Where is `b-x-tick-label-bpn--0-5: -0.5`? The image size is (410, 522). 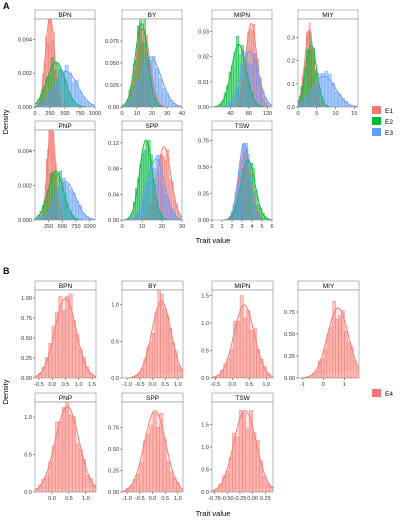
b-x-tick-label-bpn--0-5: -0.5 is located at coordinates (39, 385).